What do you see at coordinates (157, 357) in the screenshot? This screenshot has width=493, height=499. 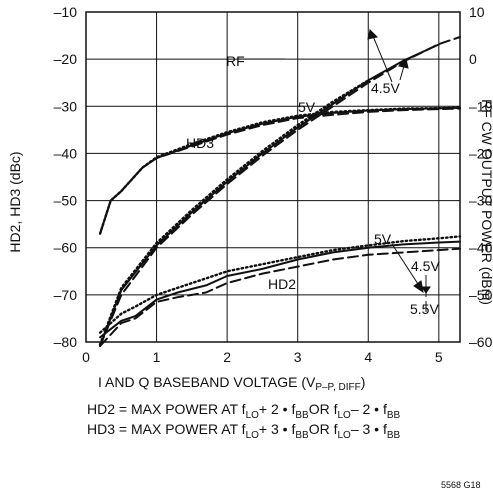 I see `x-tick-label: 1` at bounding box center [157, 357].